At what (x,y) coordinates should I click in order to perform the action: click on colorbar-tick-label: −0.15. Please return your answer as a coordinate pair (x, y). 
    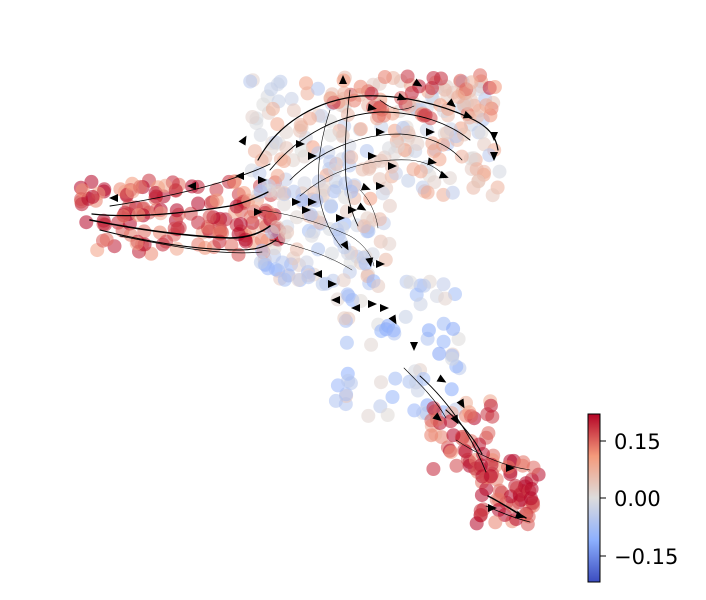
    Looking at the image, I should click on (646, 557).